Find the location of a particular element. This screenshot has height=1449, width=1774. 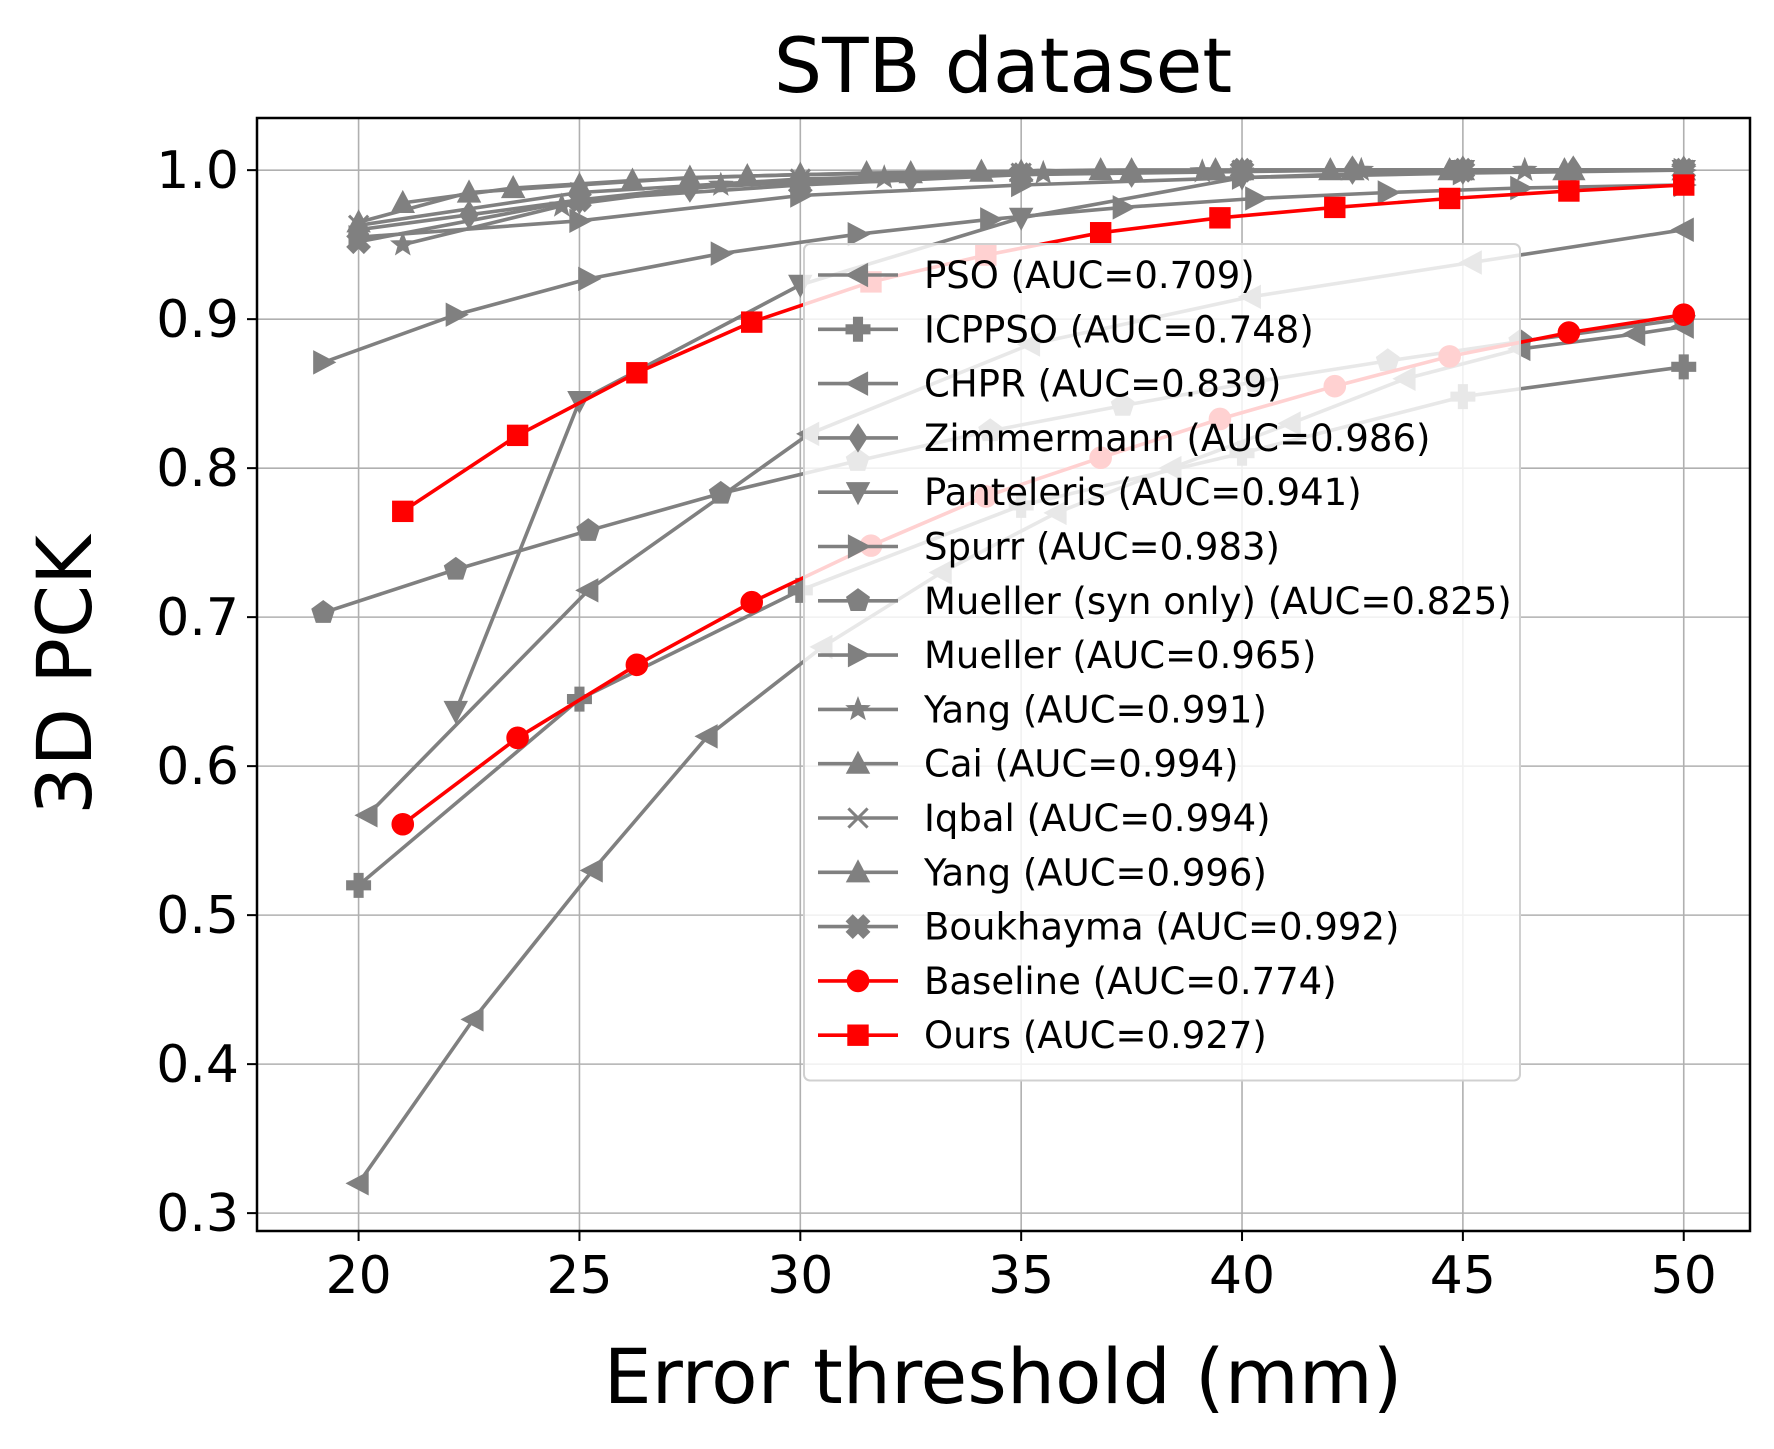

legend-label: Mueller (AUC=0.965) is located at coordinates (1120, 655).